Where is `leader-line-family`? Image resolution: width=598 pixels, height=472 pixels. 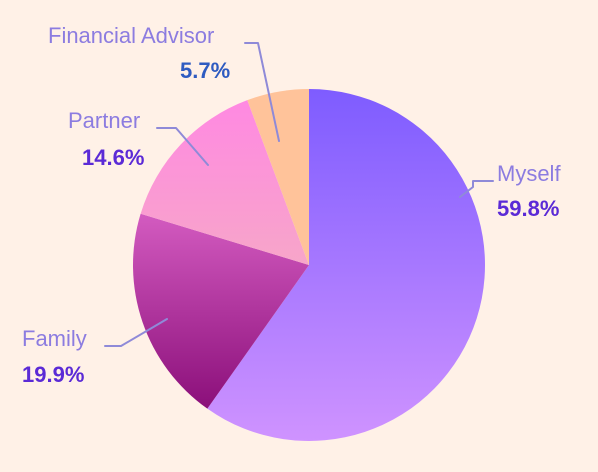
leader-line-family is located at coordinates (136, 332).